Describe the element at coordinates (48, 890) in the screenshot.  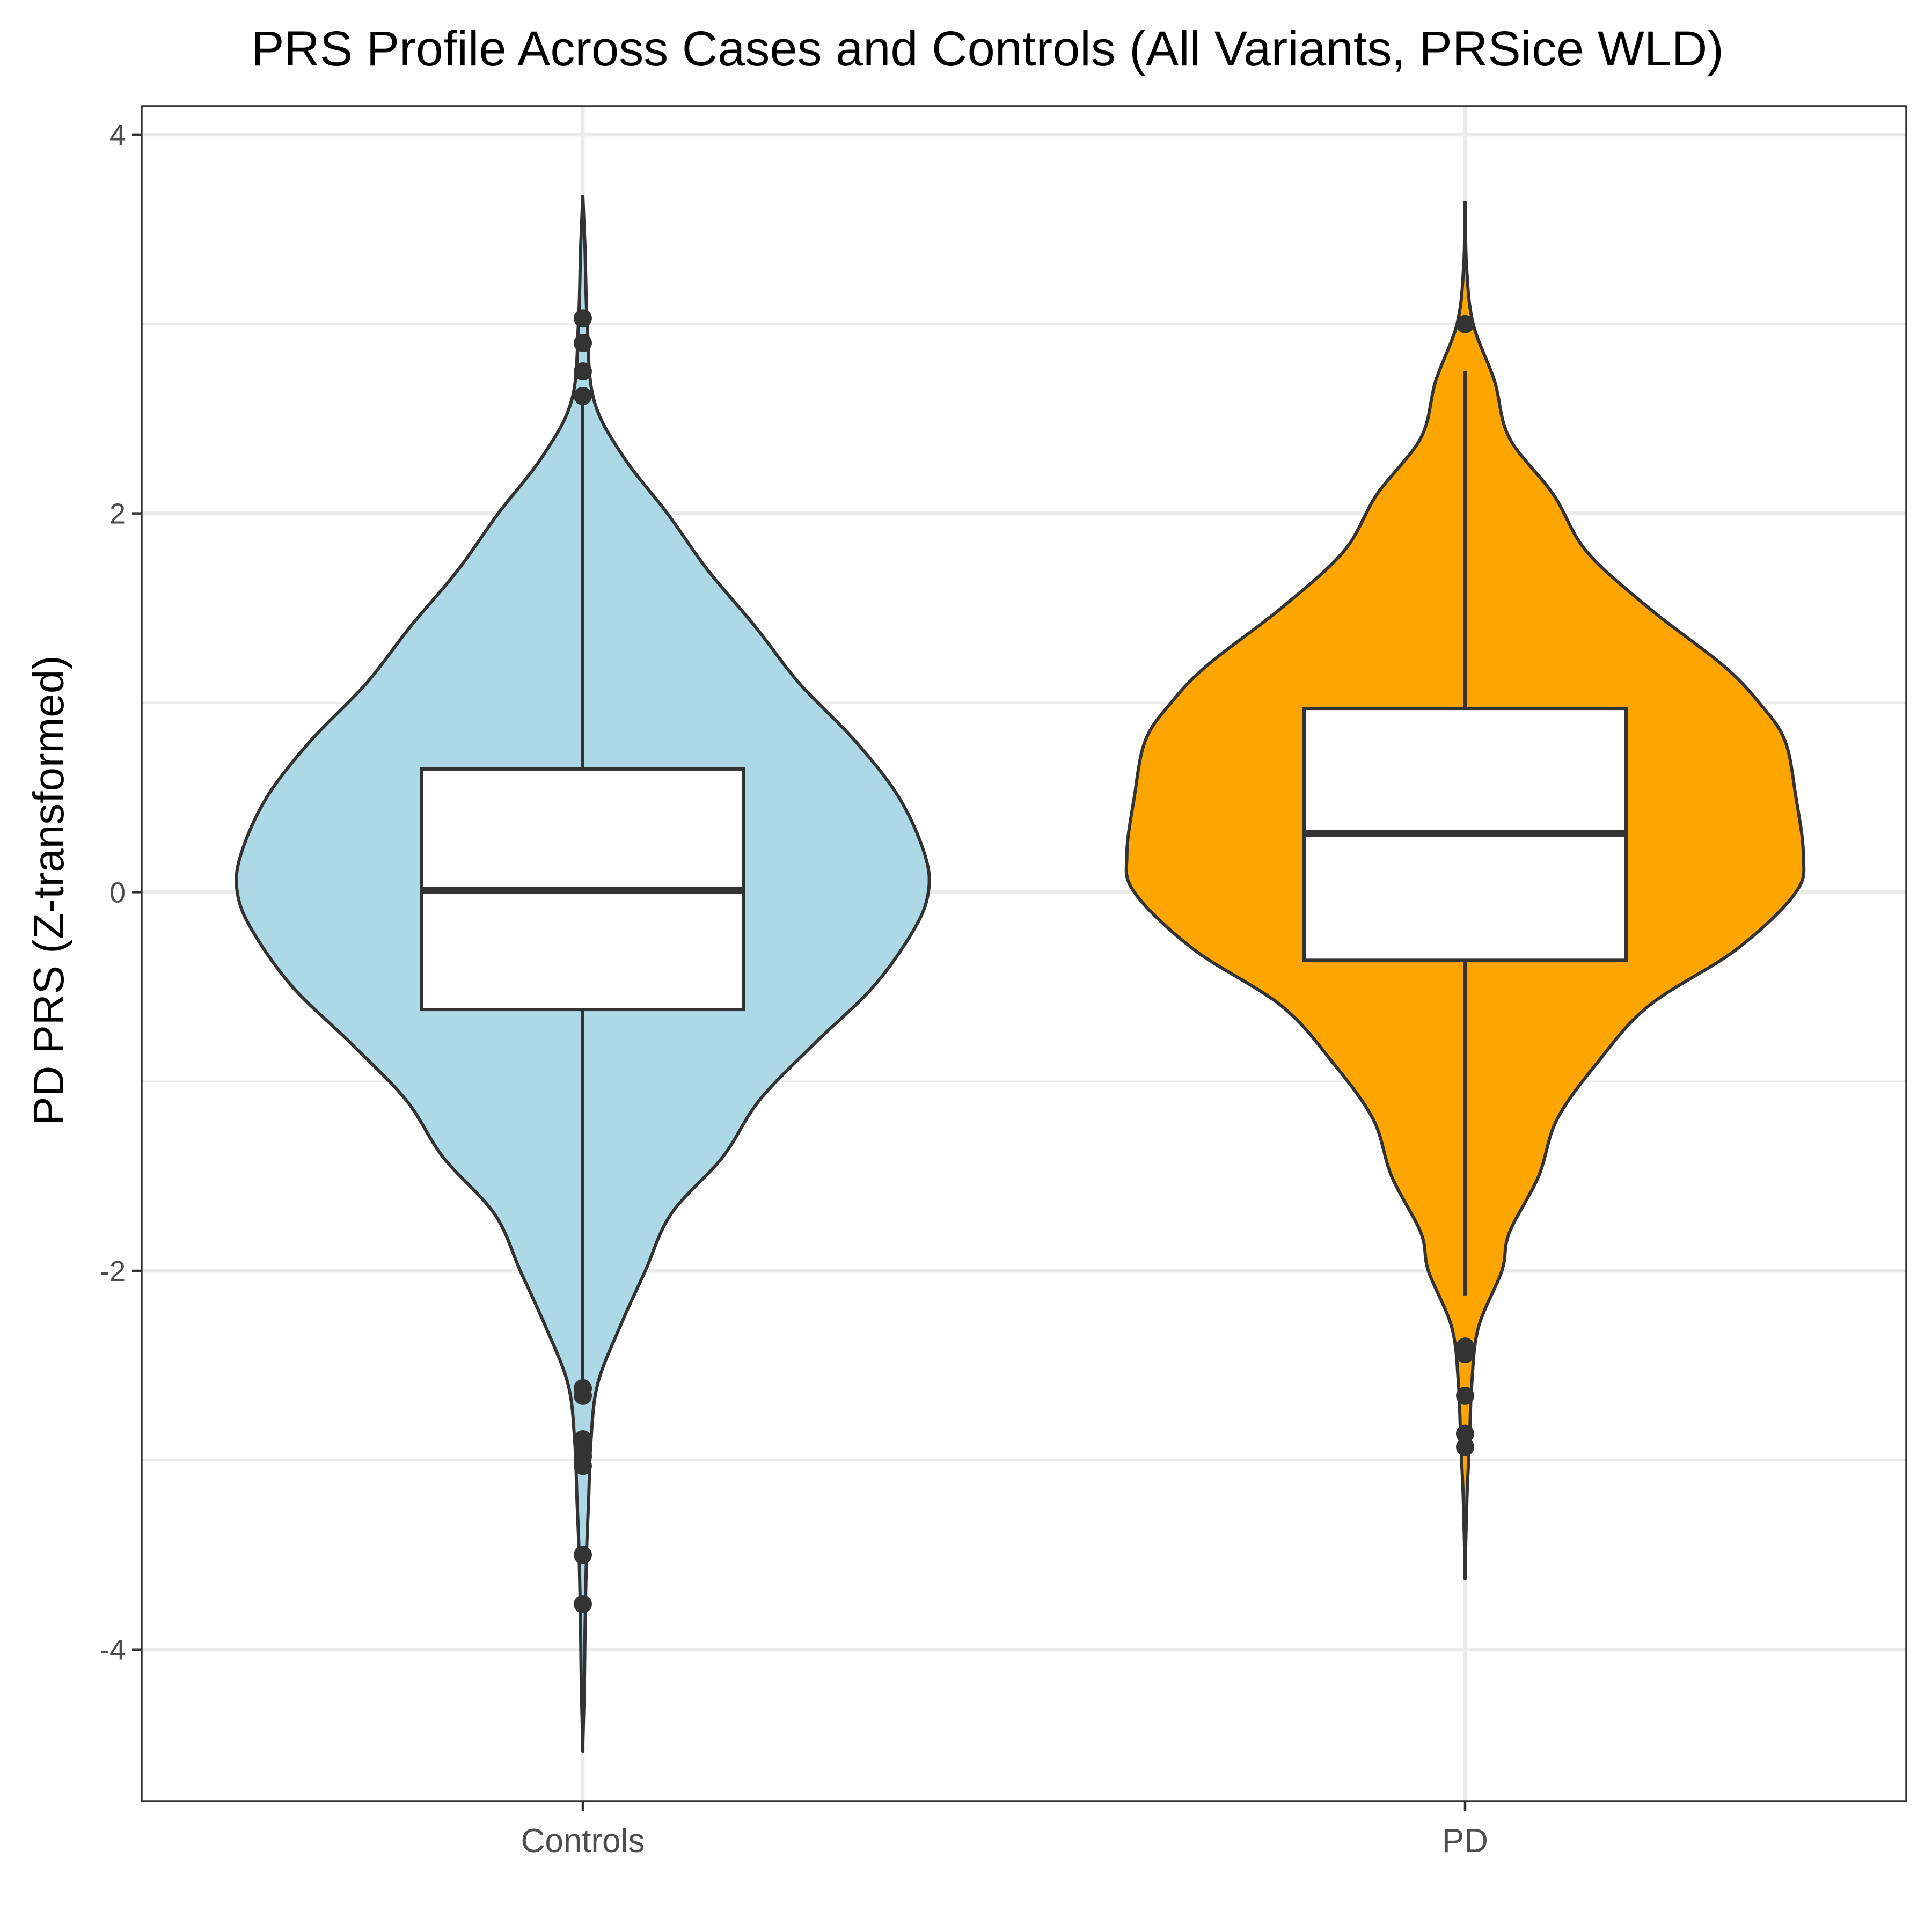
I see `y-axis-title: PD PRS (Z-transformed)` at that location.